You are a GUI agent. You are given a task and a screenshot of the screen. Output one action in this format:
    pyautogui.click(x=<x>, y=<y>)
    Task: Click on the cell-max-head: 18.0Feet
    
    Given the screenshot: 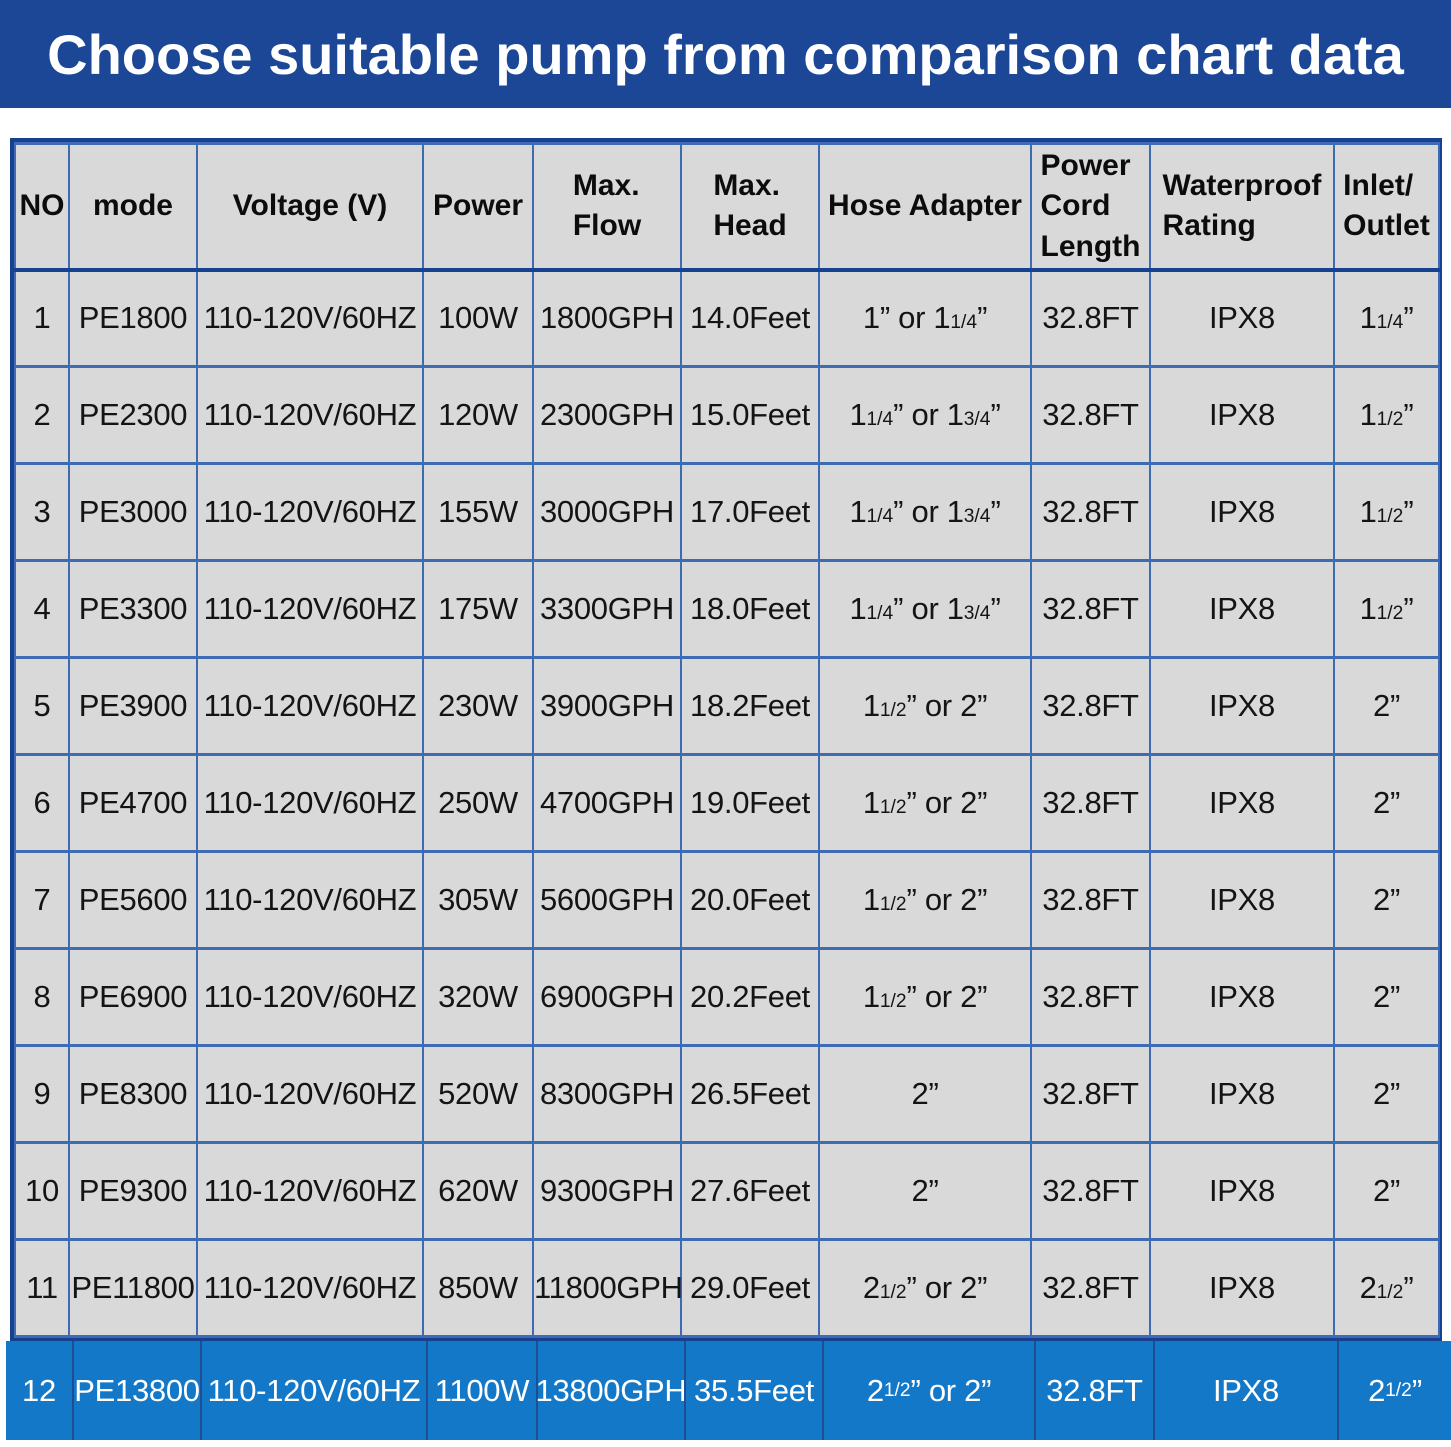 What is the action you would take?
    pyautogui.click(x=750, y=609)
    